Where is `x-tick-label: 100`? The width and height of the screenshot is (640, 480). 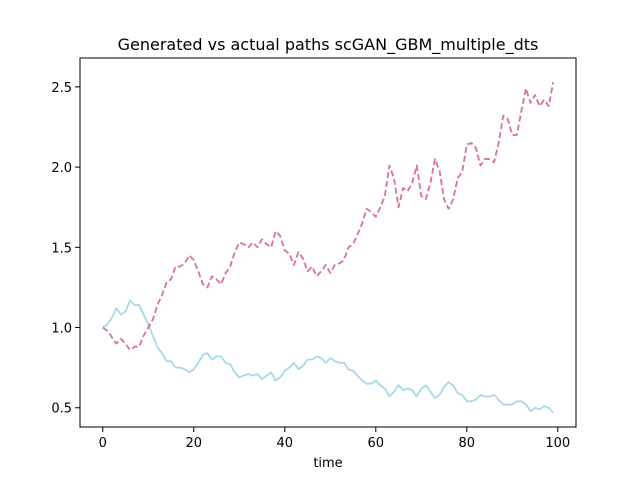 x-tick-label: 100 is located at coordinates (557, 443).